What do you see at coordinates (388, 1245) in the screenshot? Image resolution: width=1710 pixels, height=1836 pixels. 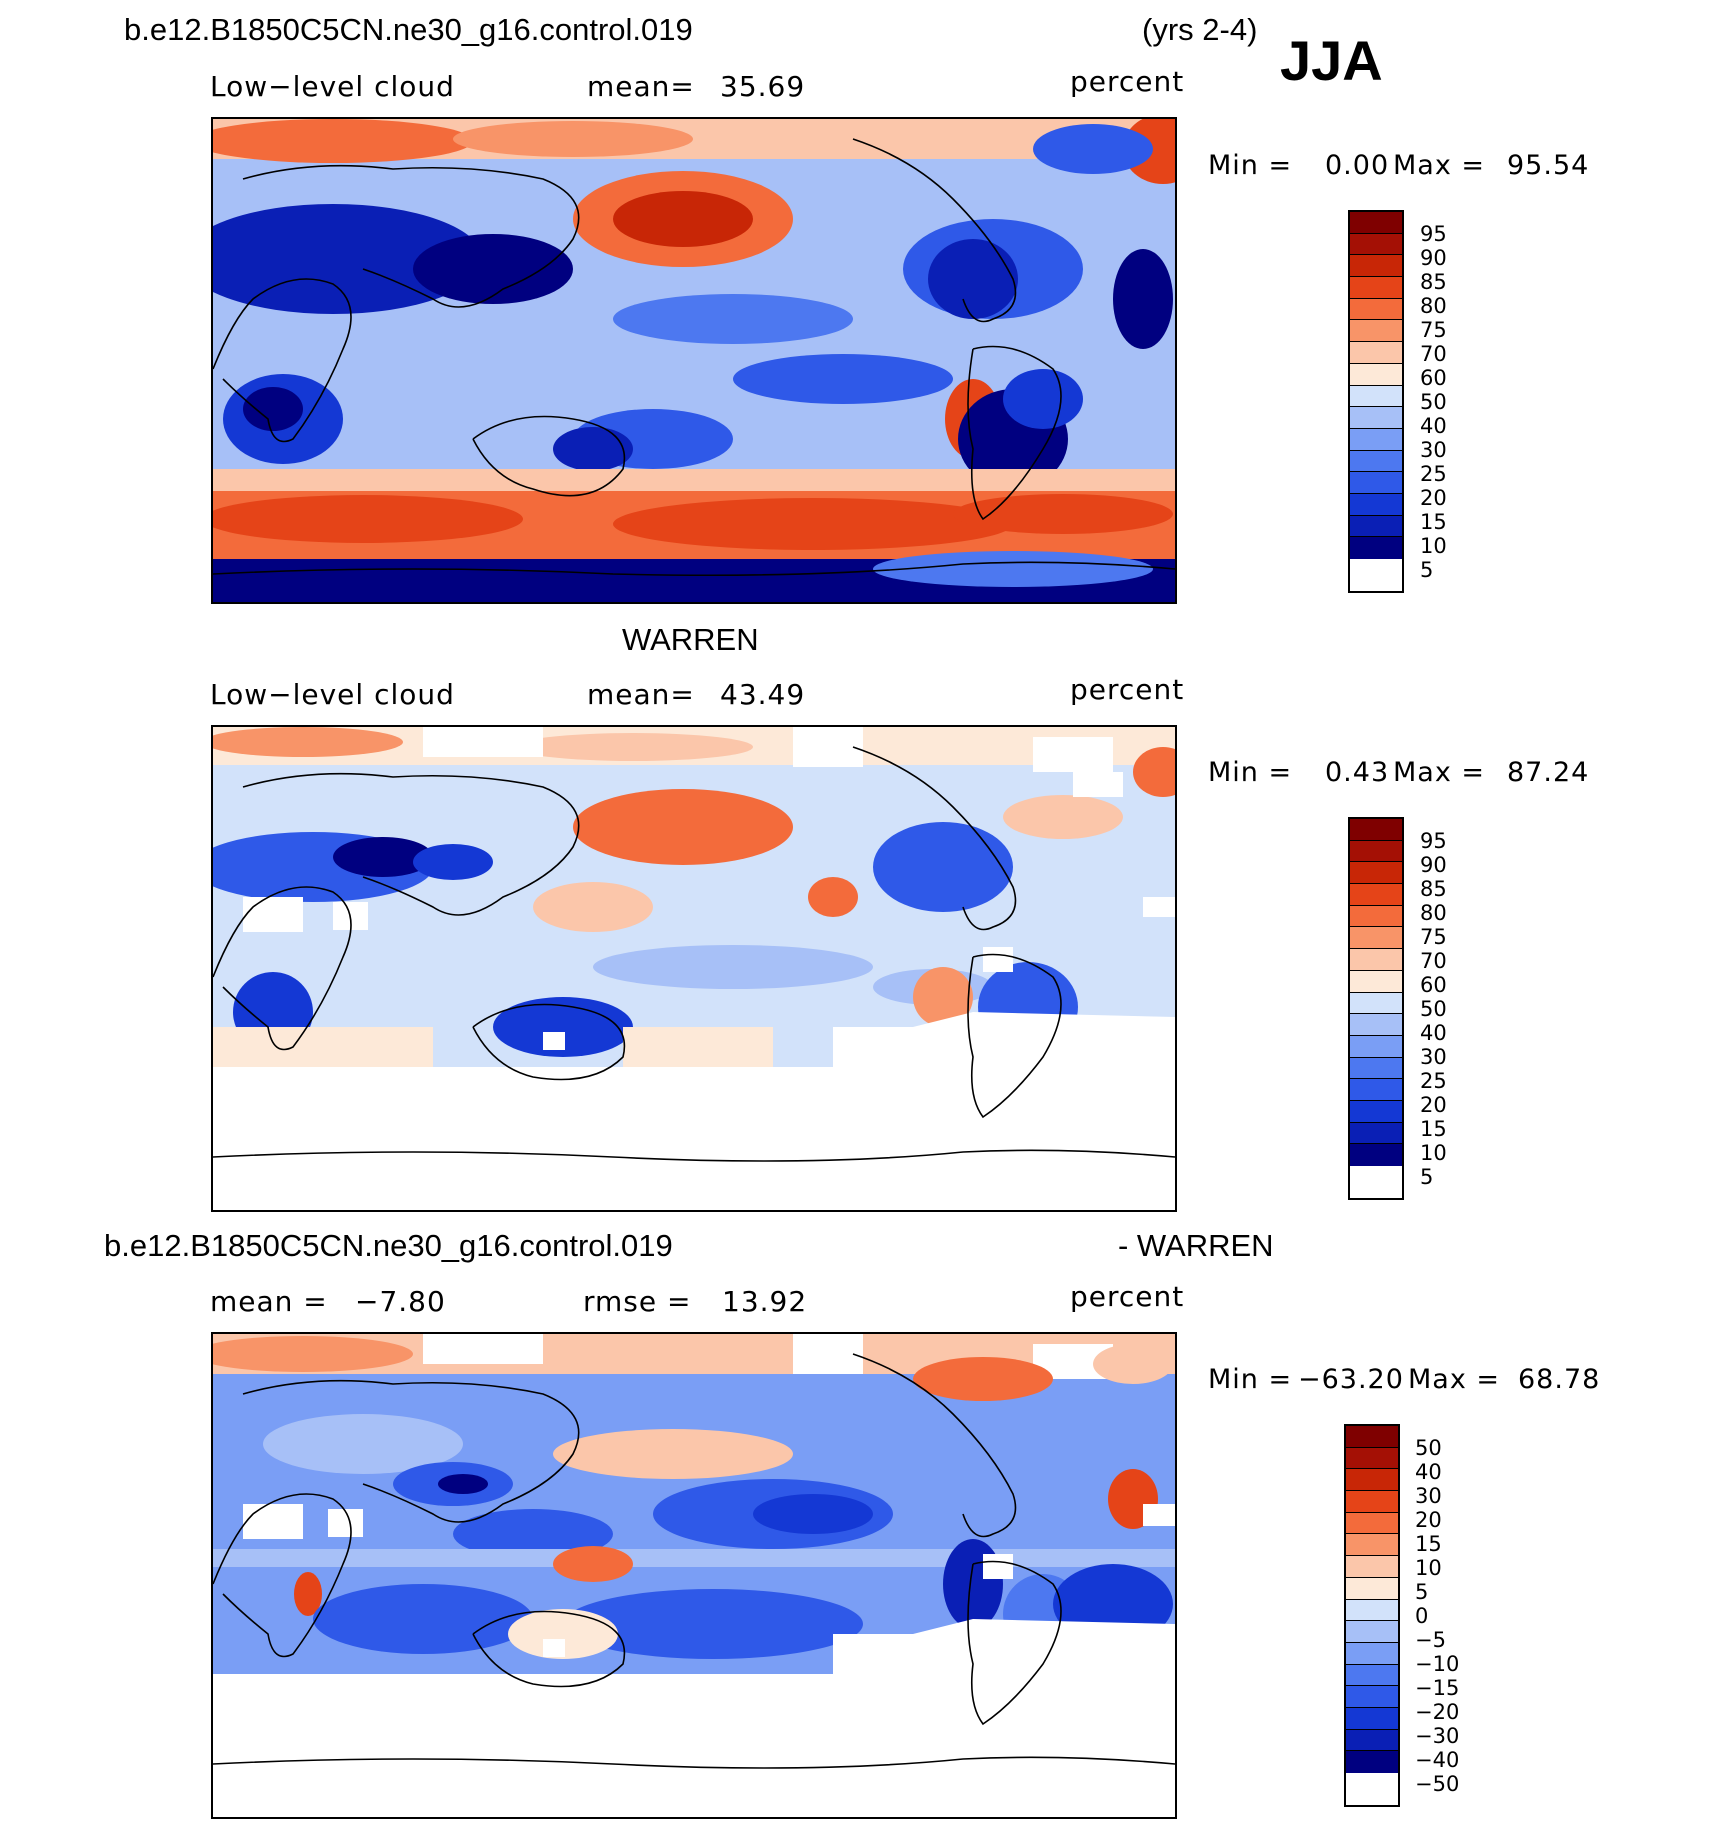 I see `panel3-title-left: b.e12.B1850C5CN.ne30_g16.control.019` at bounding box center [388, 1245].